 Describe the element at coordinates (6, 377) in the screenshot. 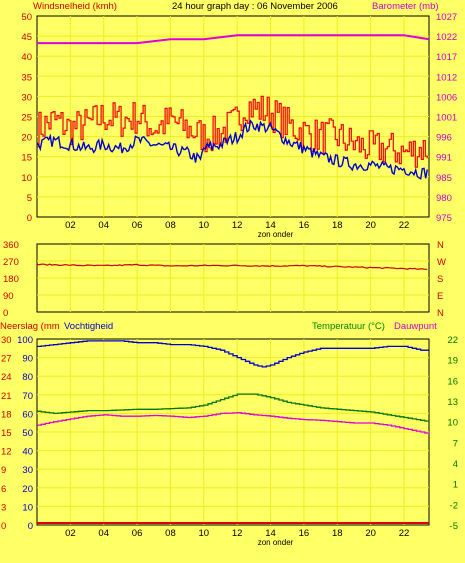

I see `y-tick-label: 24` at that location.